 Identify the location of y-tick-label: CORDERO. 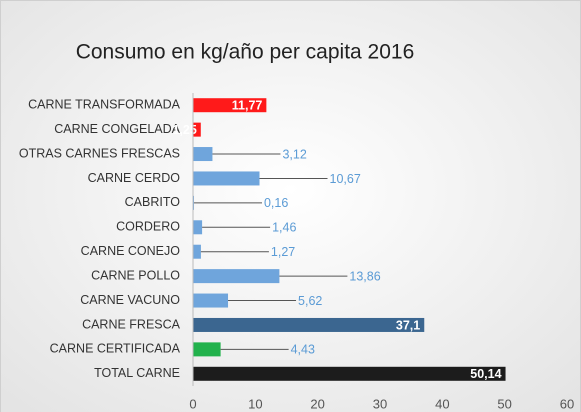
(148, 227).